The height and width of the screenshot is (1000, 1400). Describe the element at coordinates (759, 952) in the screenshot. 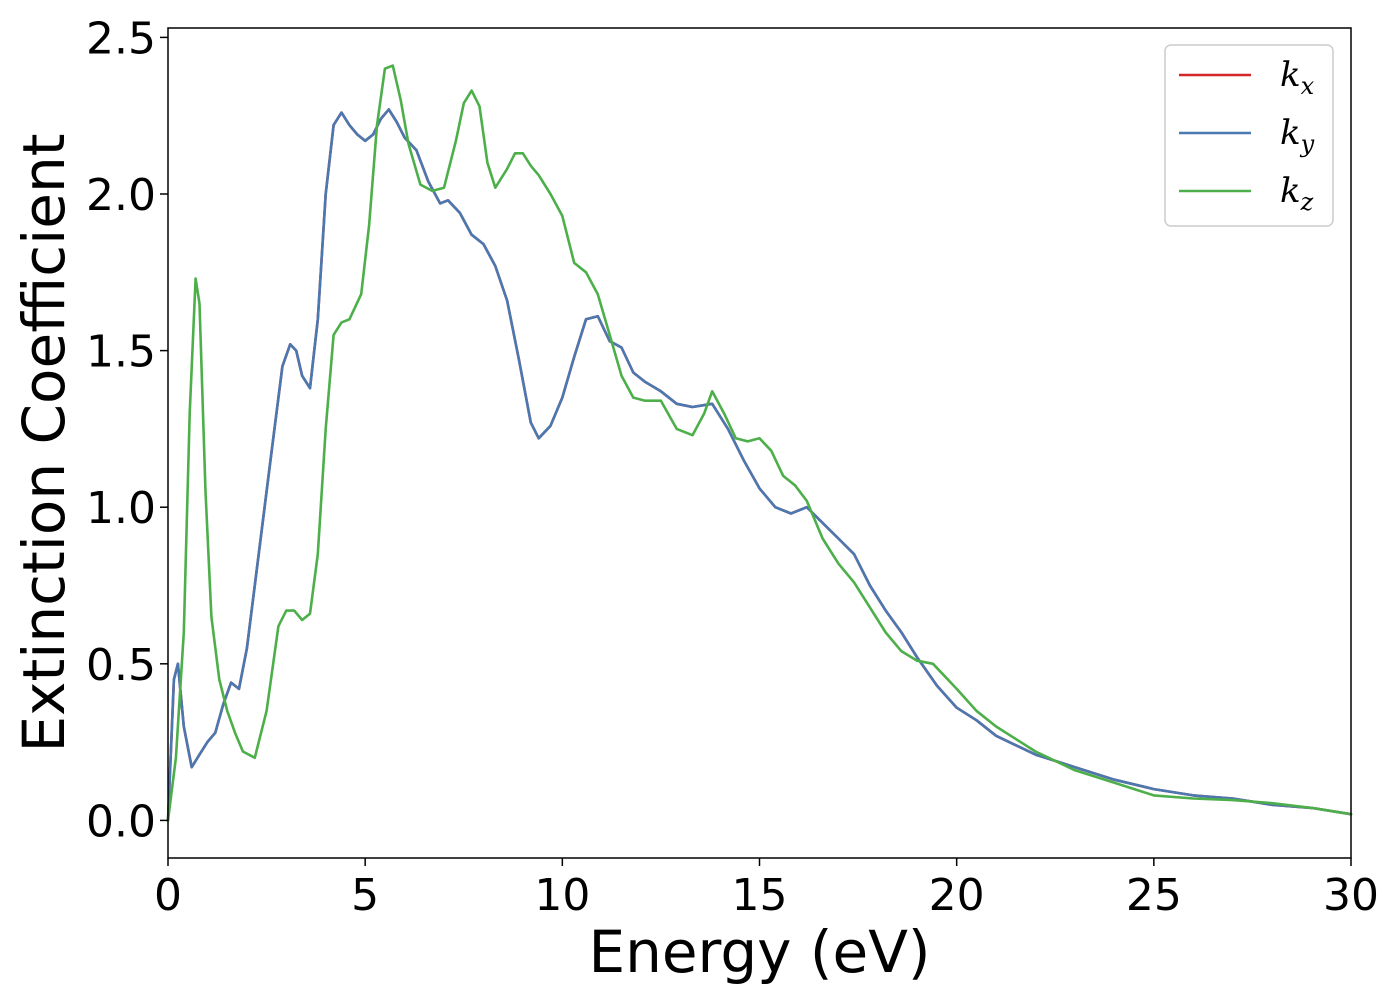

I see `x-axis-label: Energy (eV)` at that location.